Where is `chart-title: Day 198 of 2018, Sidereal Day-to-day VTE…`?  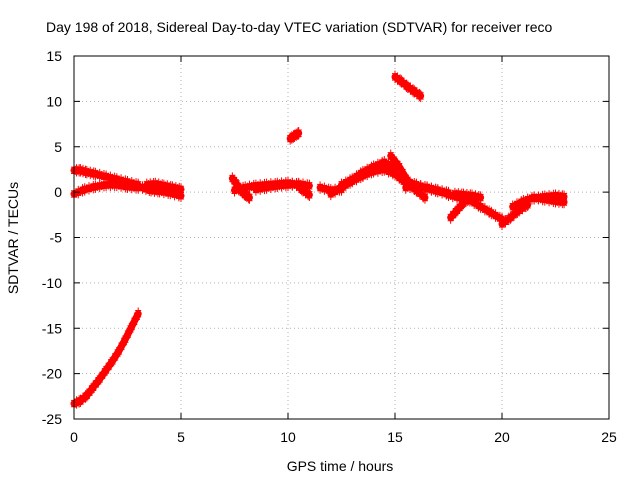 chart-title: Day 198 of 2018, Sidereal Day-to-day VTE… is located at coordinates (299, 27).